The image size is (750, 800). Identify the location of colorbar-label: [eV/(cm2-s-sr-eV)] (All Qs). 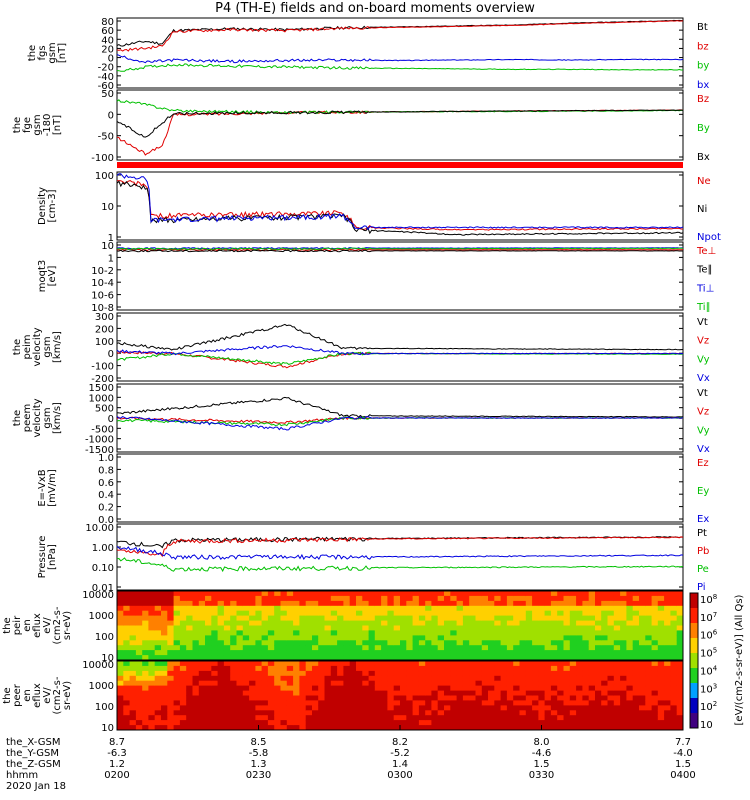
(739, 659).